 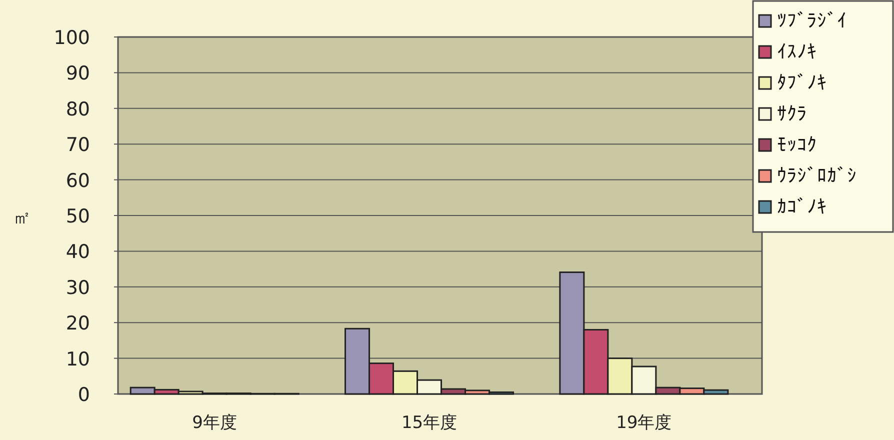 What do you see at coordinates (817, 176) in the screenshot?
I see `legend-label: ｳﾗｼﾞﾛｶﾞｼ` at bounding box center [817, 176].